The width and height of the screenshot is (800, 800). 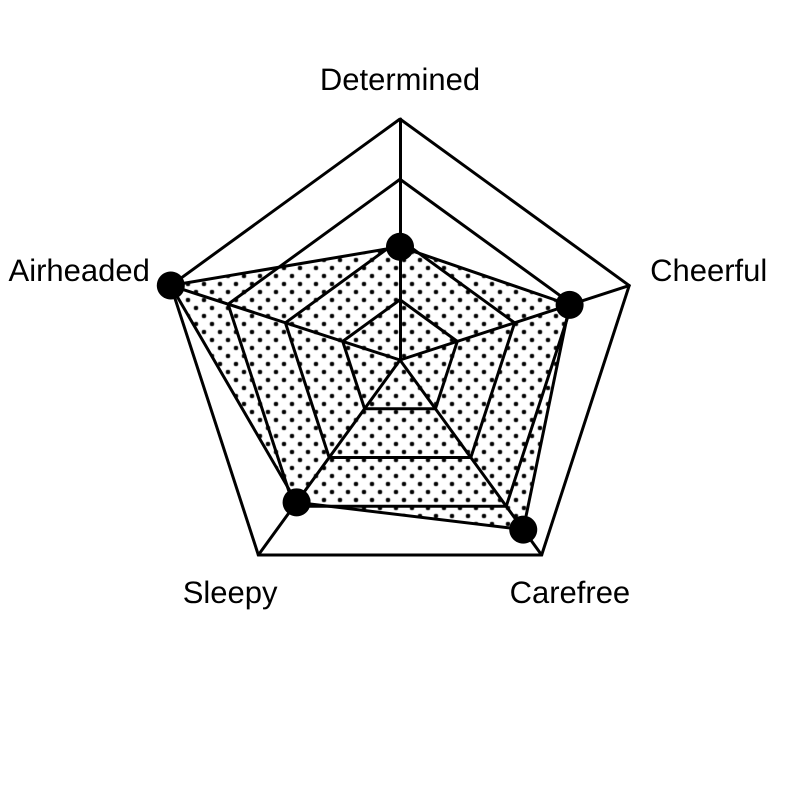 What do you see at coordinates (79, 270) in the screenshot?
I see `spoke-label: Airheaded` at bounding box center [79, 270].